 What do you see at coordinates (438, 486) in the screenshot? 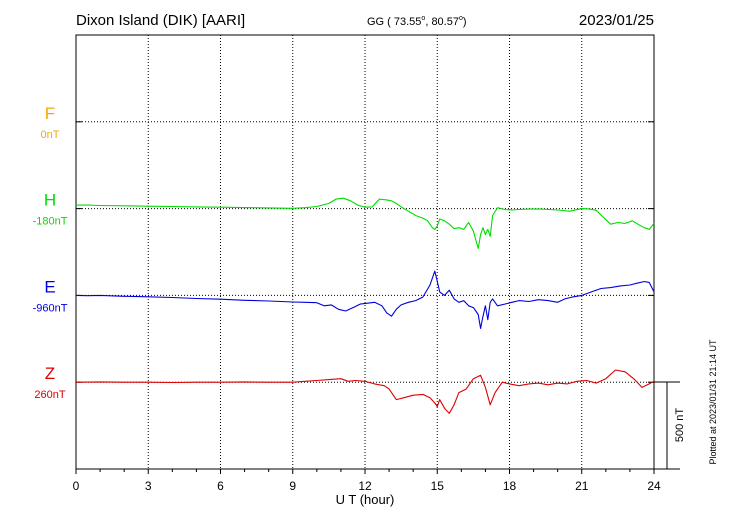
I see `x-tick-label: 15` at bounding box center [438, 486].